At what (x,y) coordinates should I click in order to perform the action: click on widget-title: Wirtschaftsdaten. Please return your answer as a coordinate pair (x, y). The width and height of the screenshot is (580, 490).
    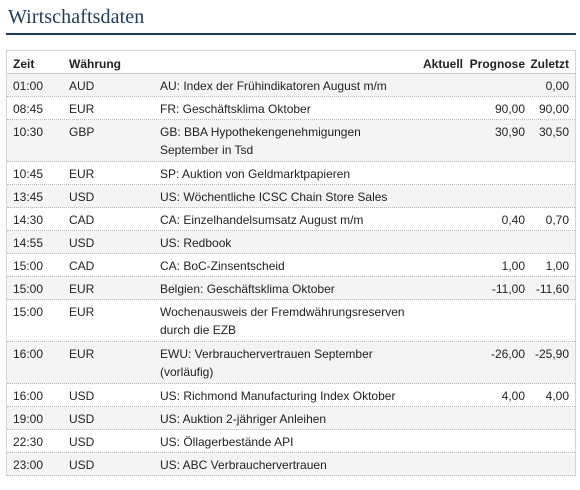
    Looking at the image, I should click on (76, 17).